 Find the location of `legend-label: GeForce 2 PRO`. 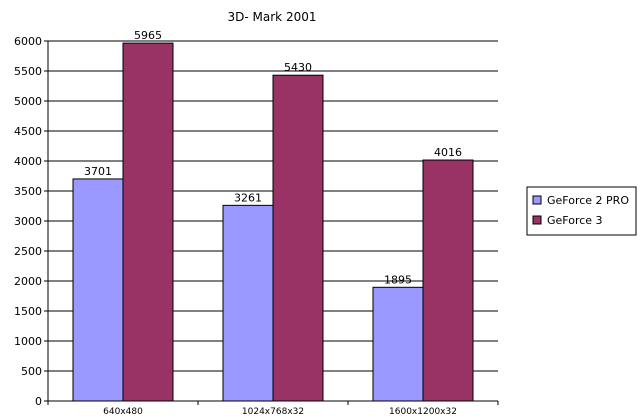

legend-label: GeForce 2 PRO is located at coordinates (588, 200).